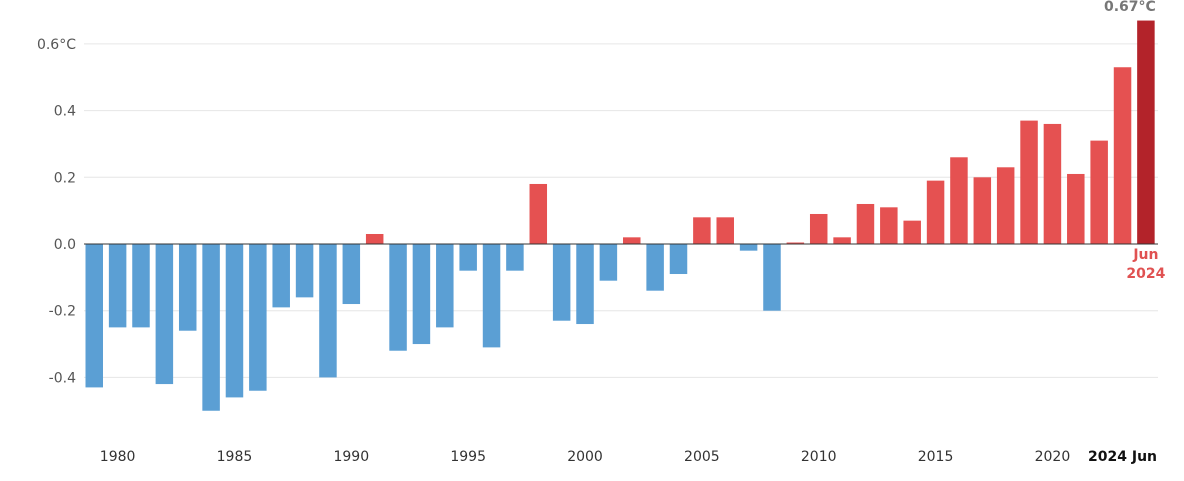 This screenshot has height=481, width=1184. I want to click on latest-period-year-label: 2024, so click(1145, 274).